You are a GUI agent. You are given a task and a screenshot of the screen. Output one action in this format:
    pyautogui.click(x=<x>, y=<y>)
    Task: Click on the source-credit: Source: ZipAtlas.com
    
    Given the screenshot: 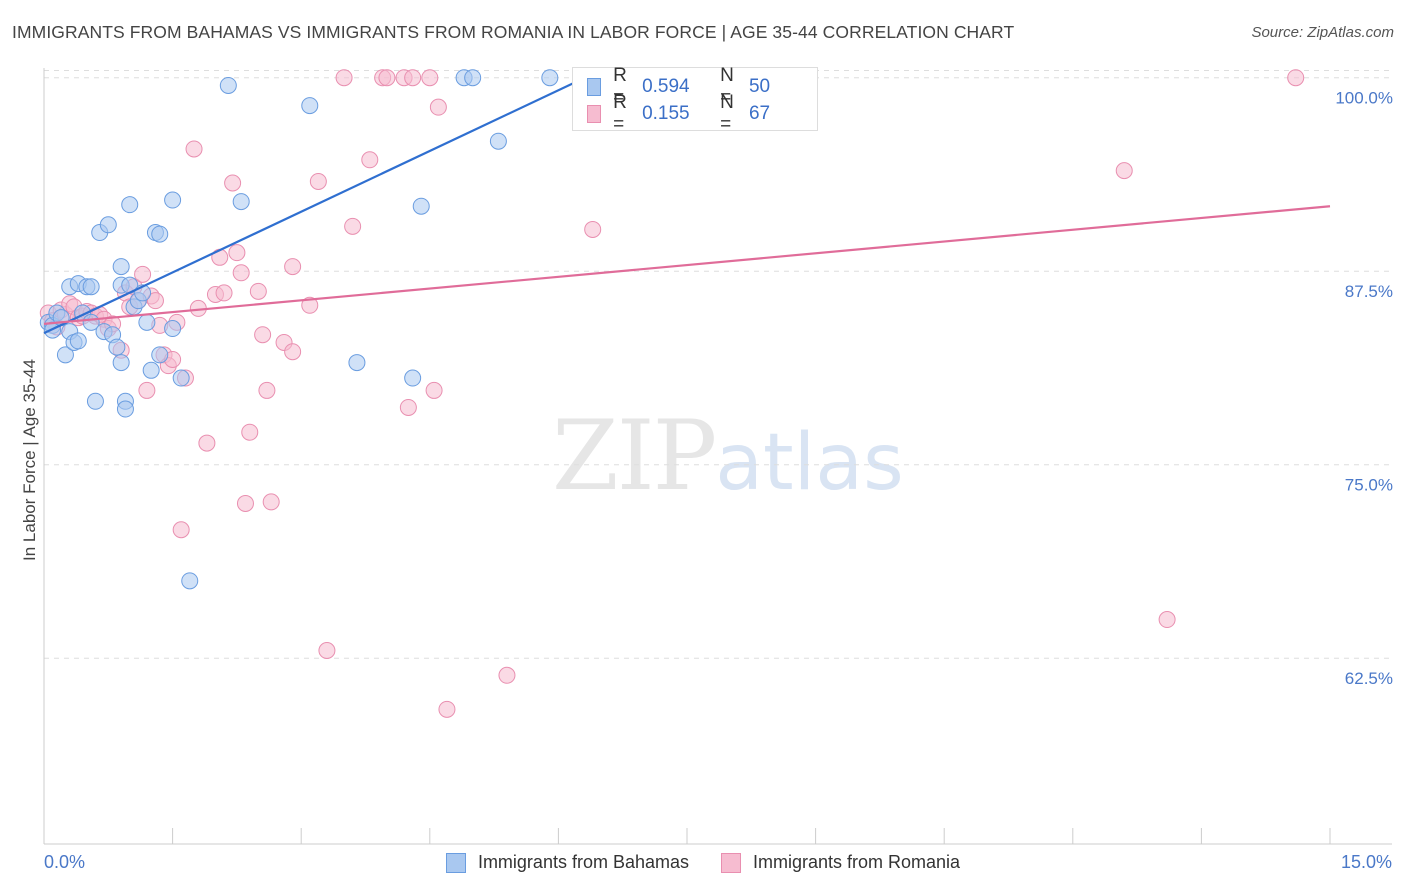 What is the action you would take?
    pyautogui.click(x=1322, y=32)
    